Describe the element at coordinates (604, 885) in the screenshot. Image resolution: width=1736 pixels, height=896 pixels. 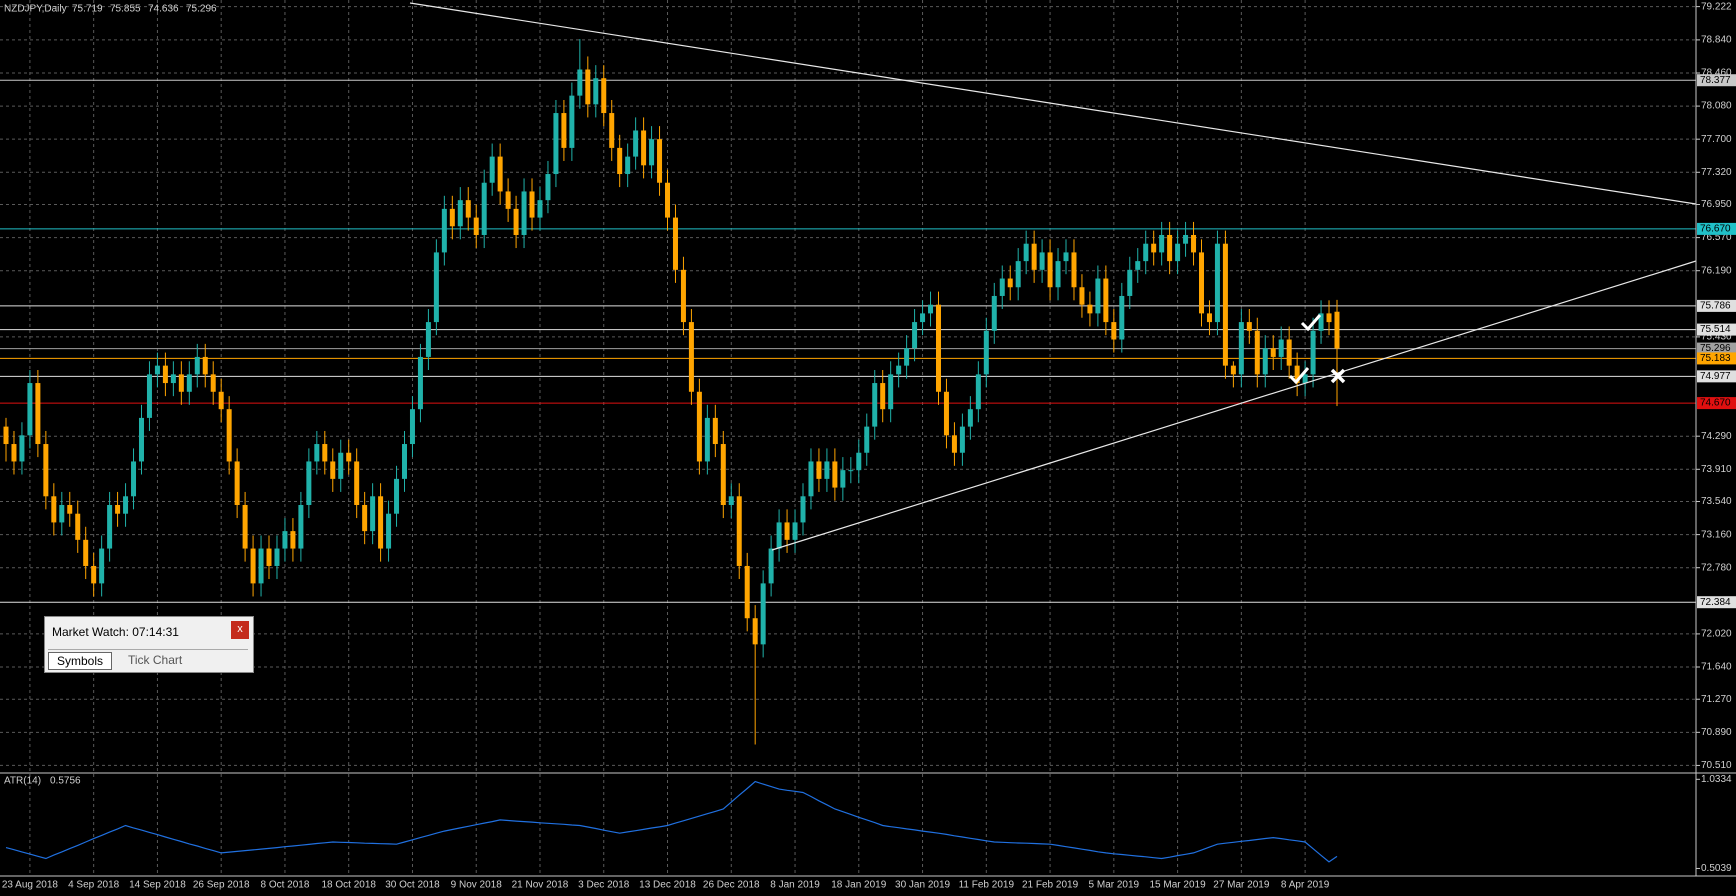
I see `x-tick-label: 3 Dec 2018` at that location.